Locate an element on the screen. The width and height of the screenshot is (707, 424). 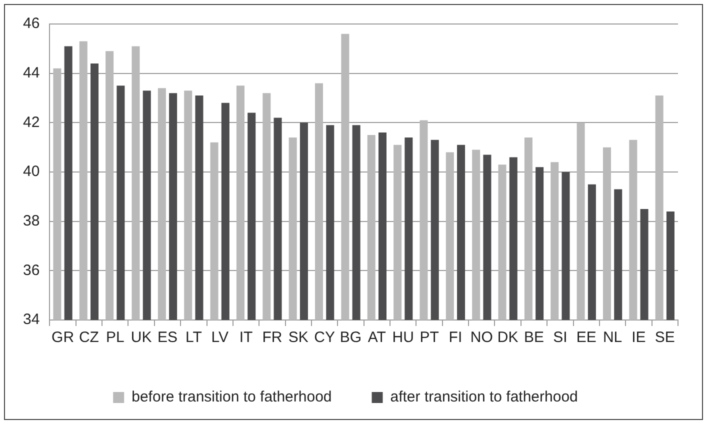
x-tick-label: LV is located at coordinates (219, 337).